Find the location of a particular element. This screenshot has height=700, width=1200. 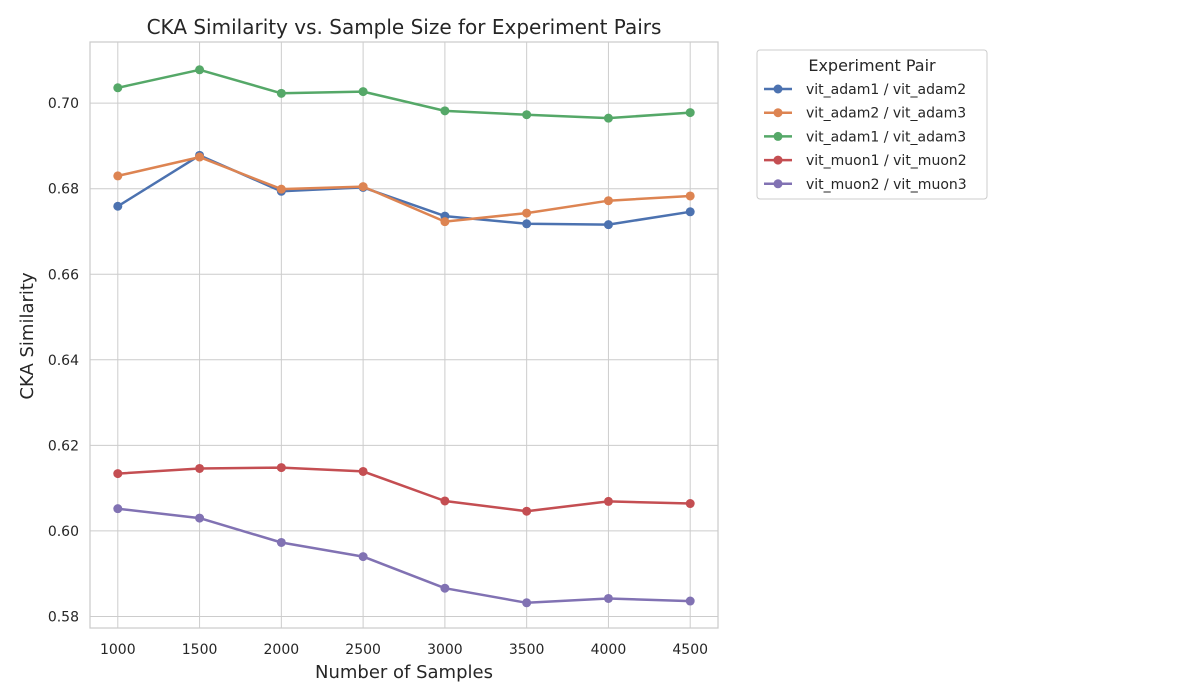

legend-item: vit_muon1 / vit_muon2 is located at coordinates (865, 161).